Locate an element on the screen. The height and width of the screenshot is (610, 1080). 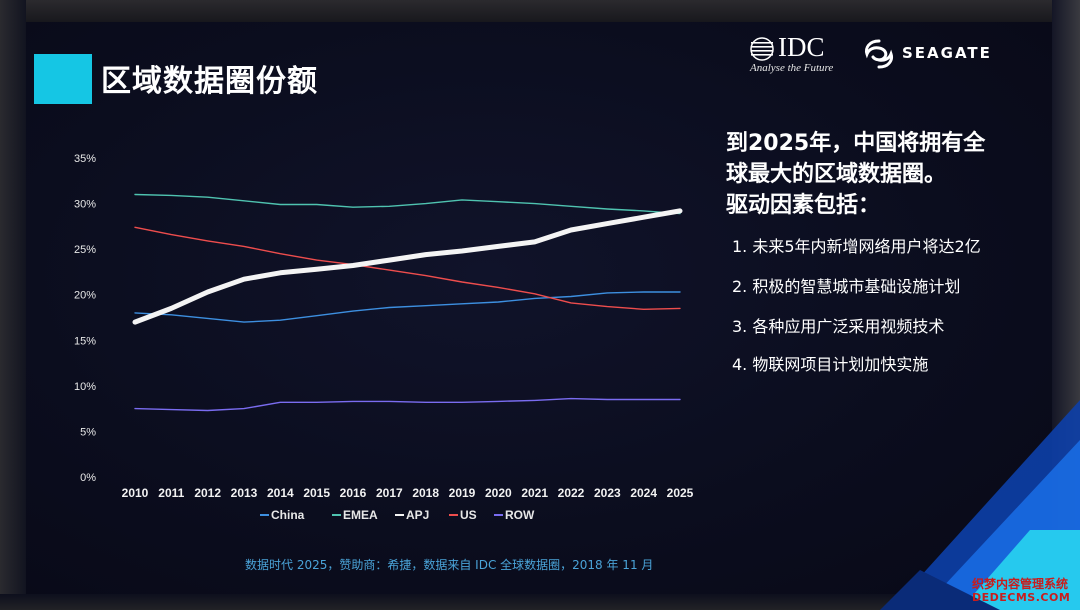
headline: 到2025年，中国将拥有全 球最大的区域数据圈。 驱动因素包括： is located at coordinates (881, 174).